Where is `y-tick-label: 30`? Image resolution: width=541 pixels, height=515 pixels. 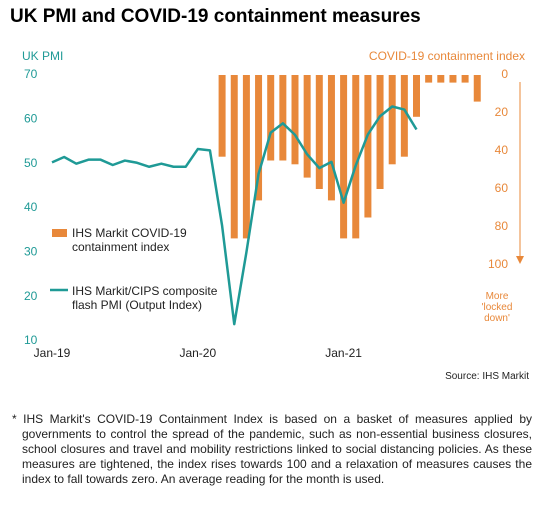
y-tick-label: 30 is located at coordinates (31, 252).